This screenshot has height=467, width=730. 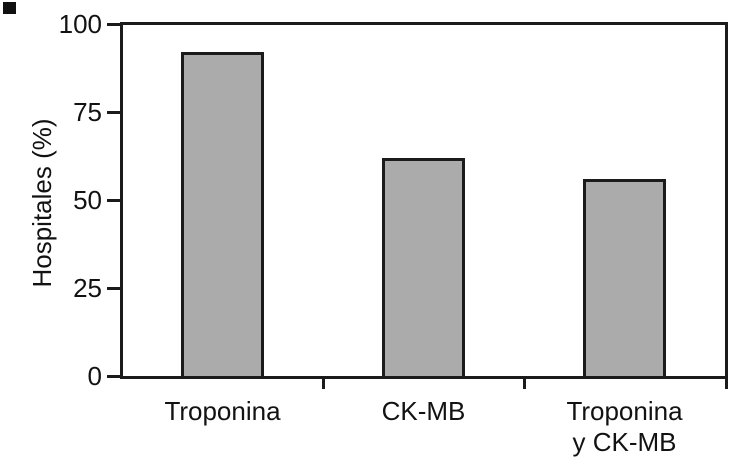 I want to click on x-corner-tick-right, so click(x=726, y=382).